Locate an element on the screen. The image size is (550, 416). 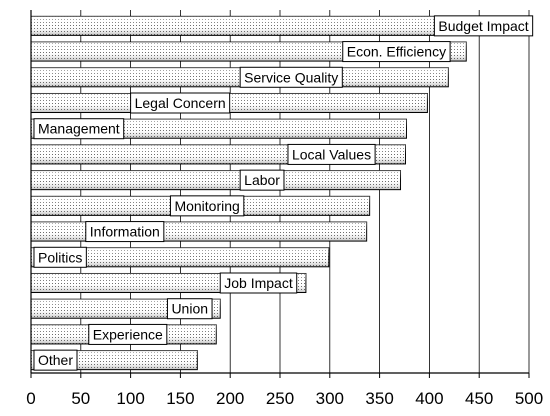
bar-label-text: Politics is located at coordinates (60, 257).